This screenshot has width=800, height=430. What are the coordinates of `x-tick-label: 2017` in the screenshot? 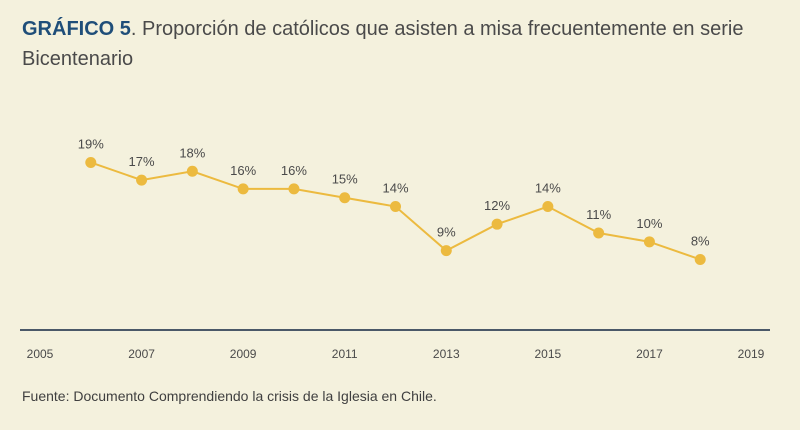 It's located at (649, 354).